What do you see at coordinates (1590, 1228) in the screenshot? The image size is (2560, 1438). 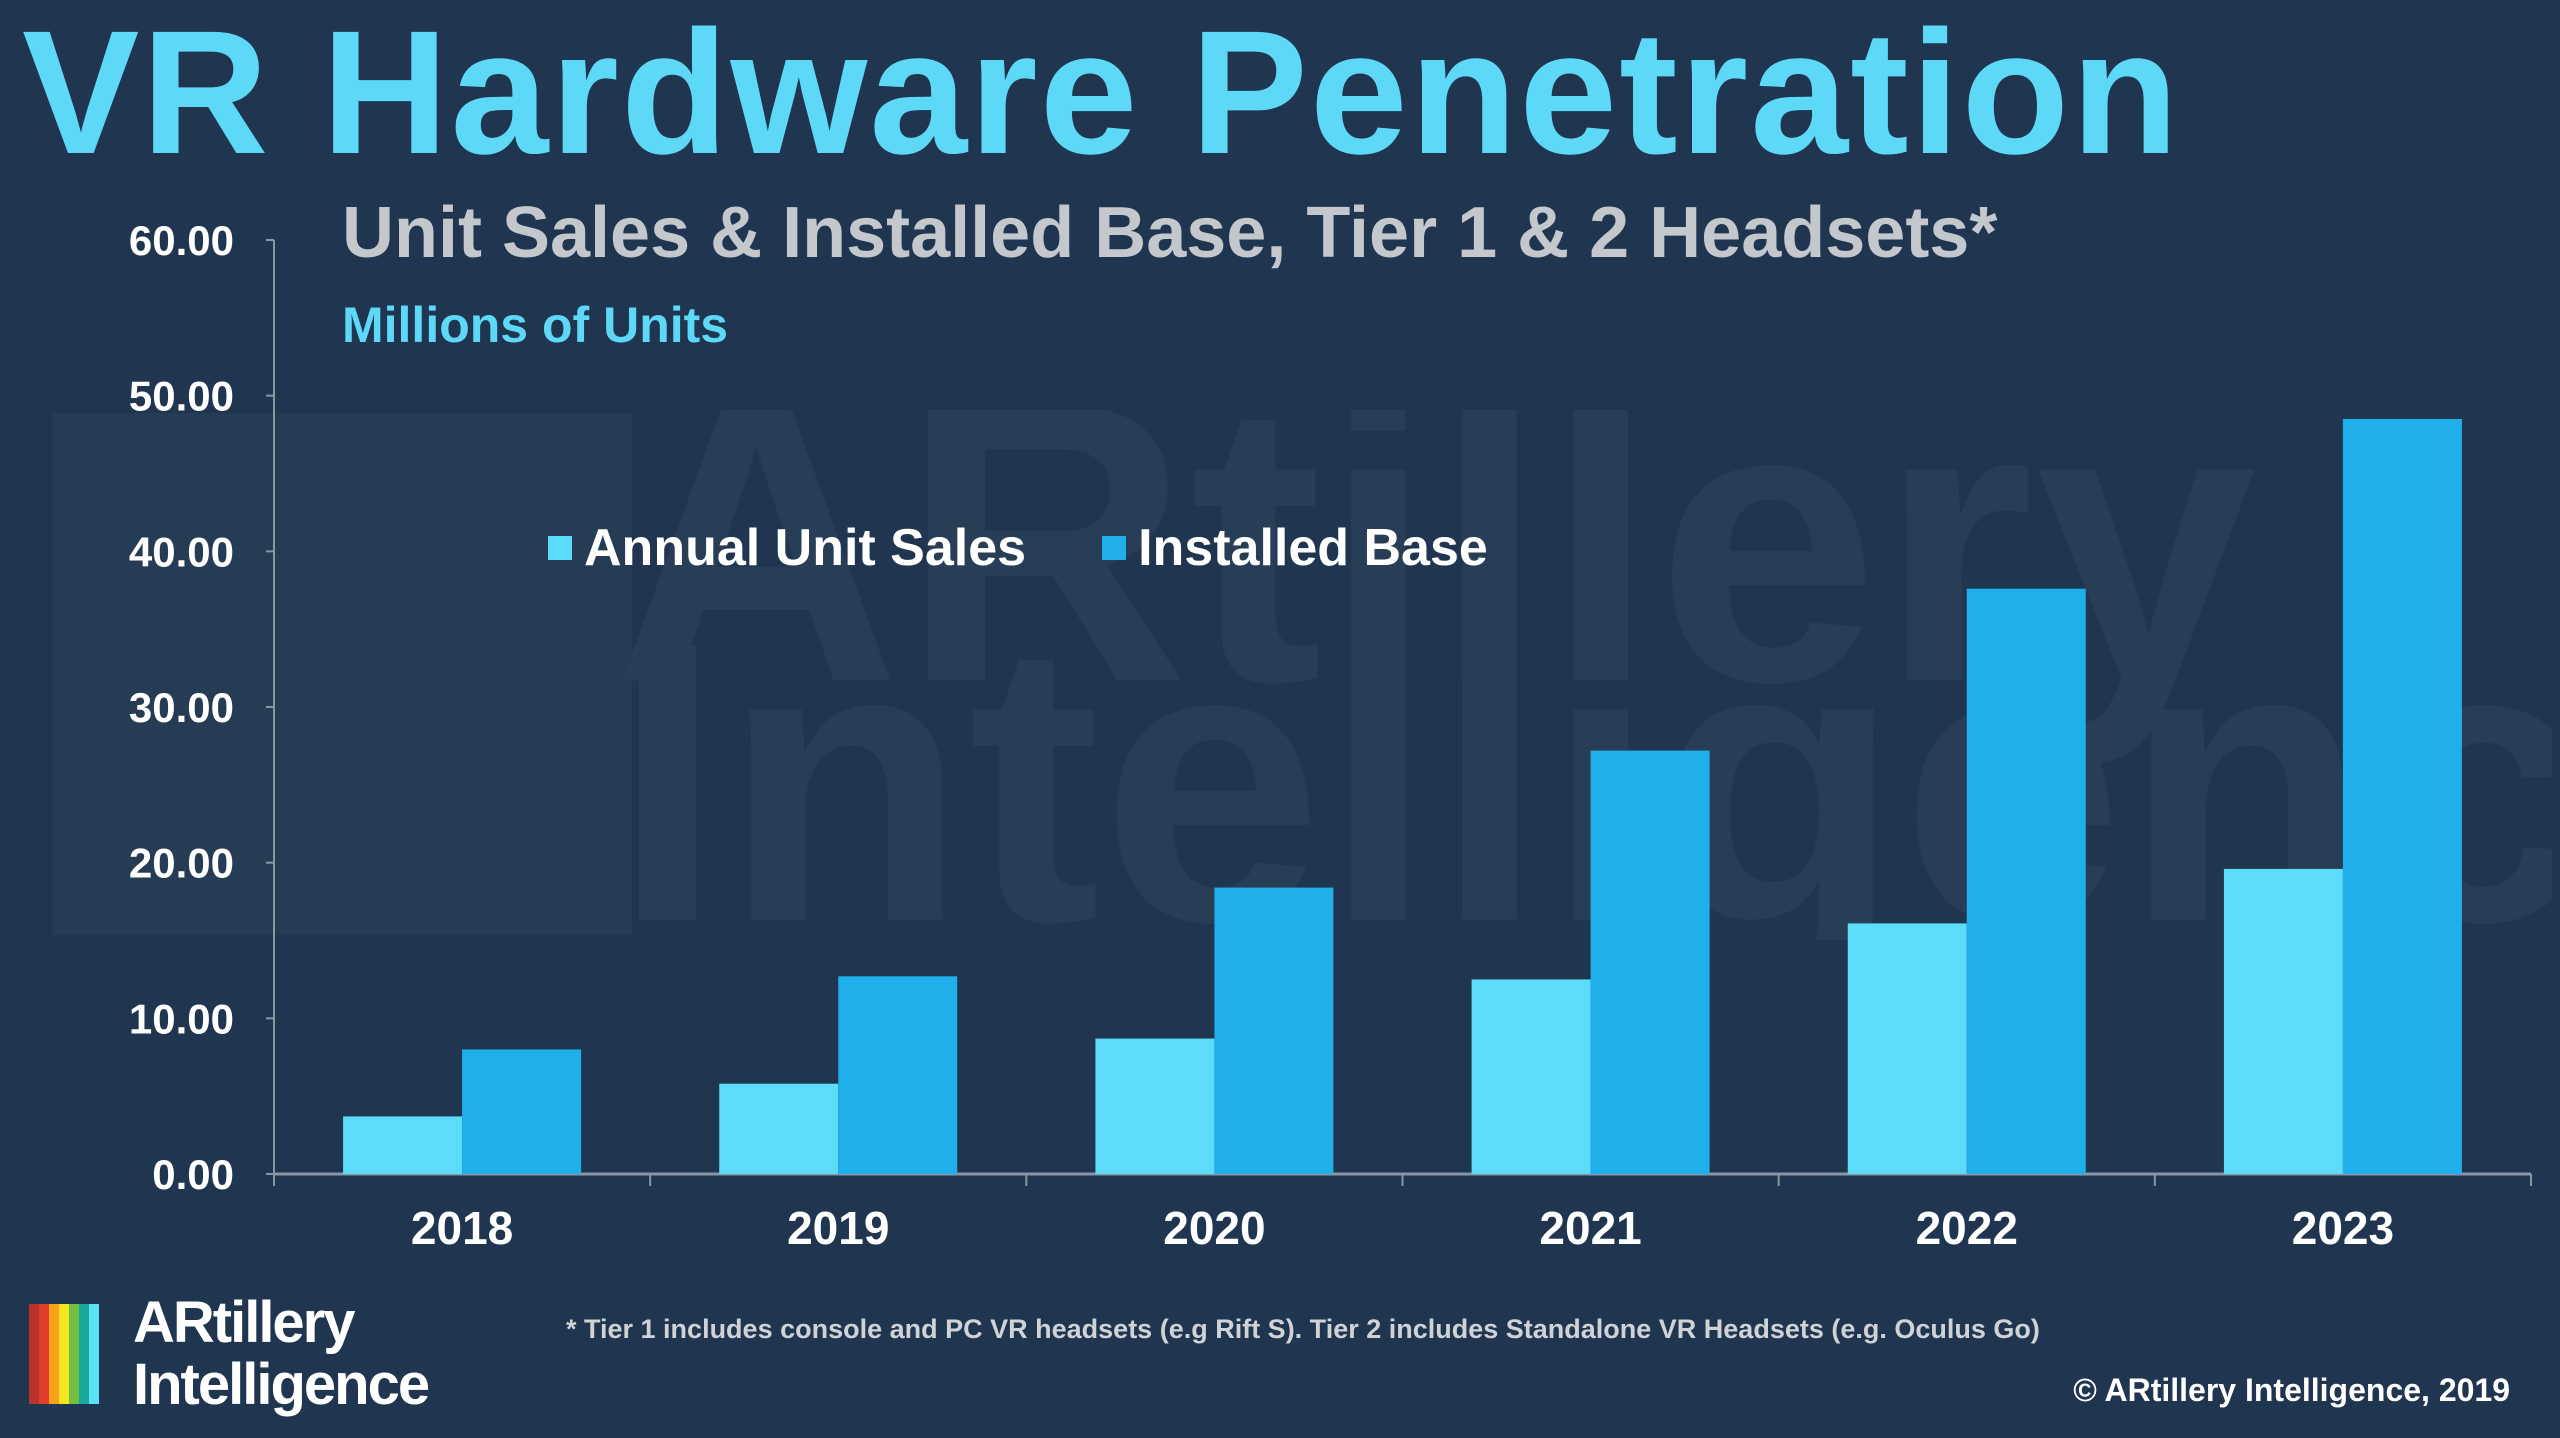 I see `x-tick-label: 2021` at bounding box center [1590, 1228].